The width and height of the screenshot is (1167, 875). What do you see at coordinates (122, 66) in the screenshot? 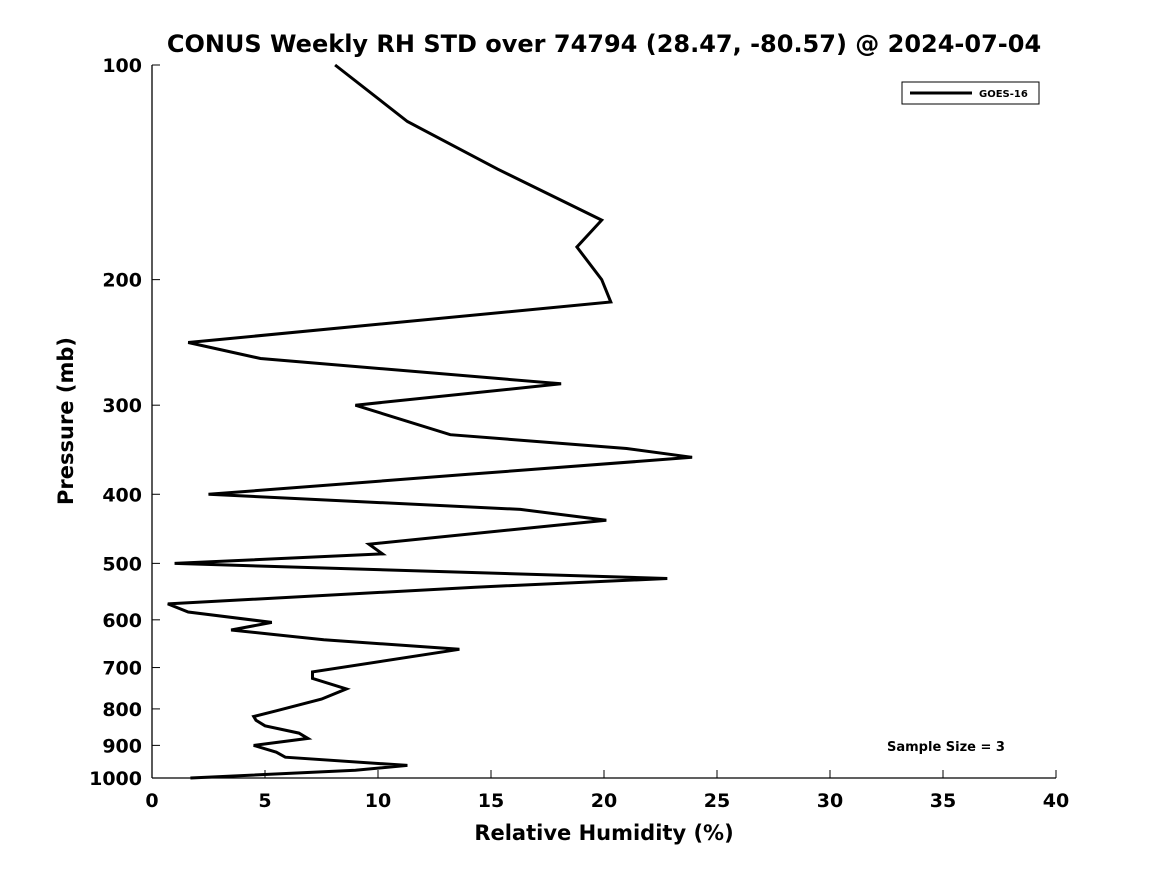
I see `y-tick-label: 100` at bounding box center [122, 66].